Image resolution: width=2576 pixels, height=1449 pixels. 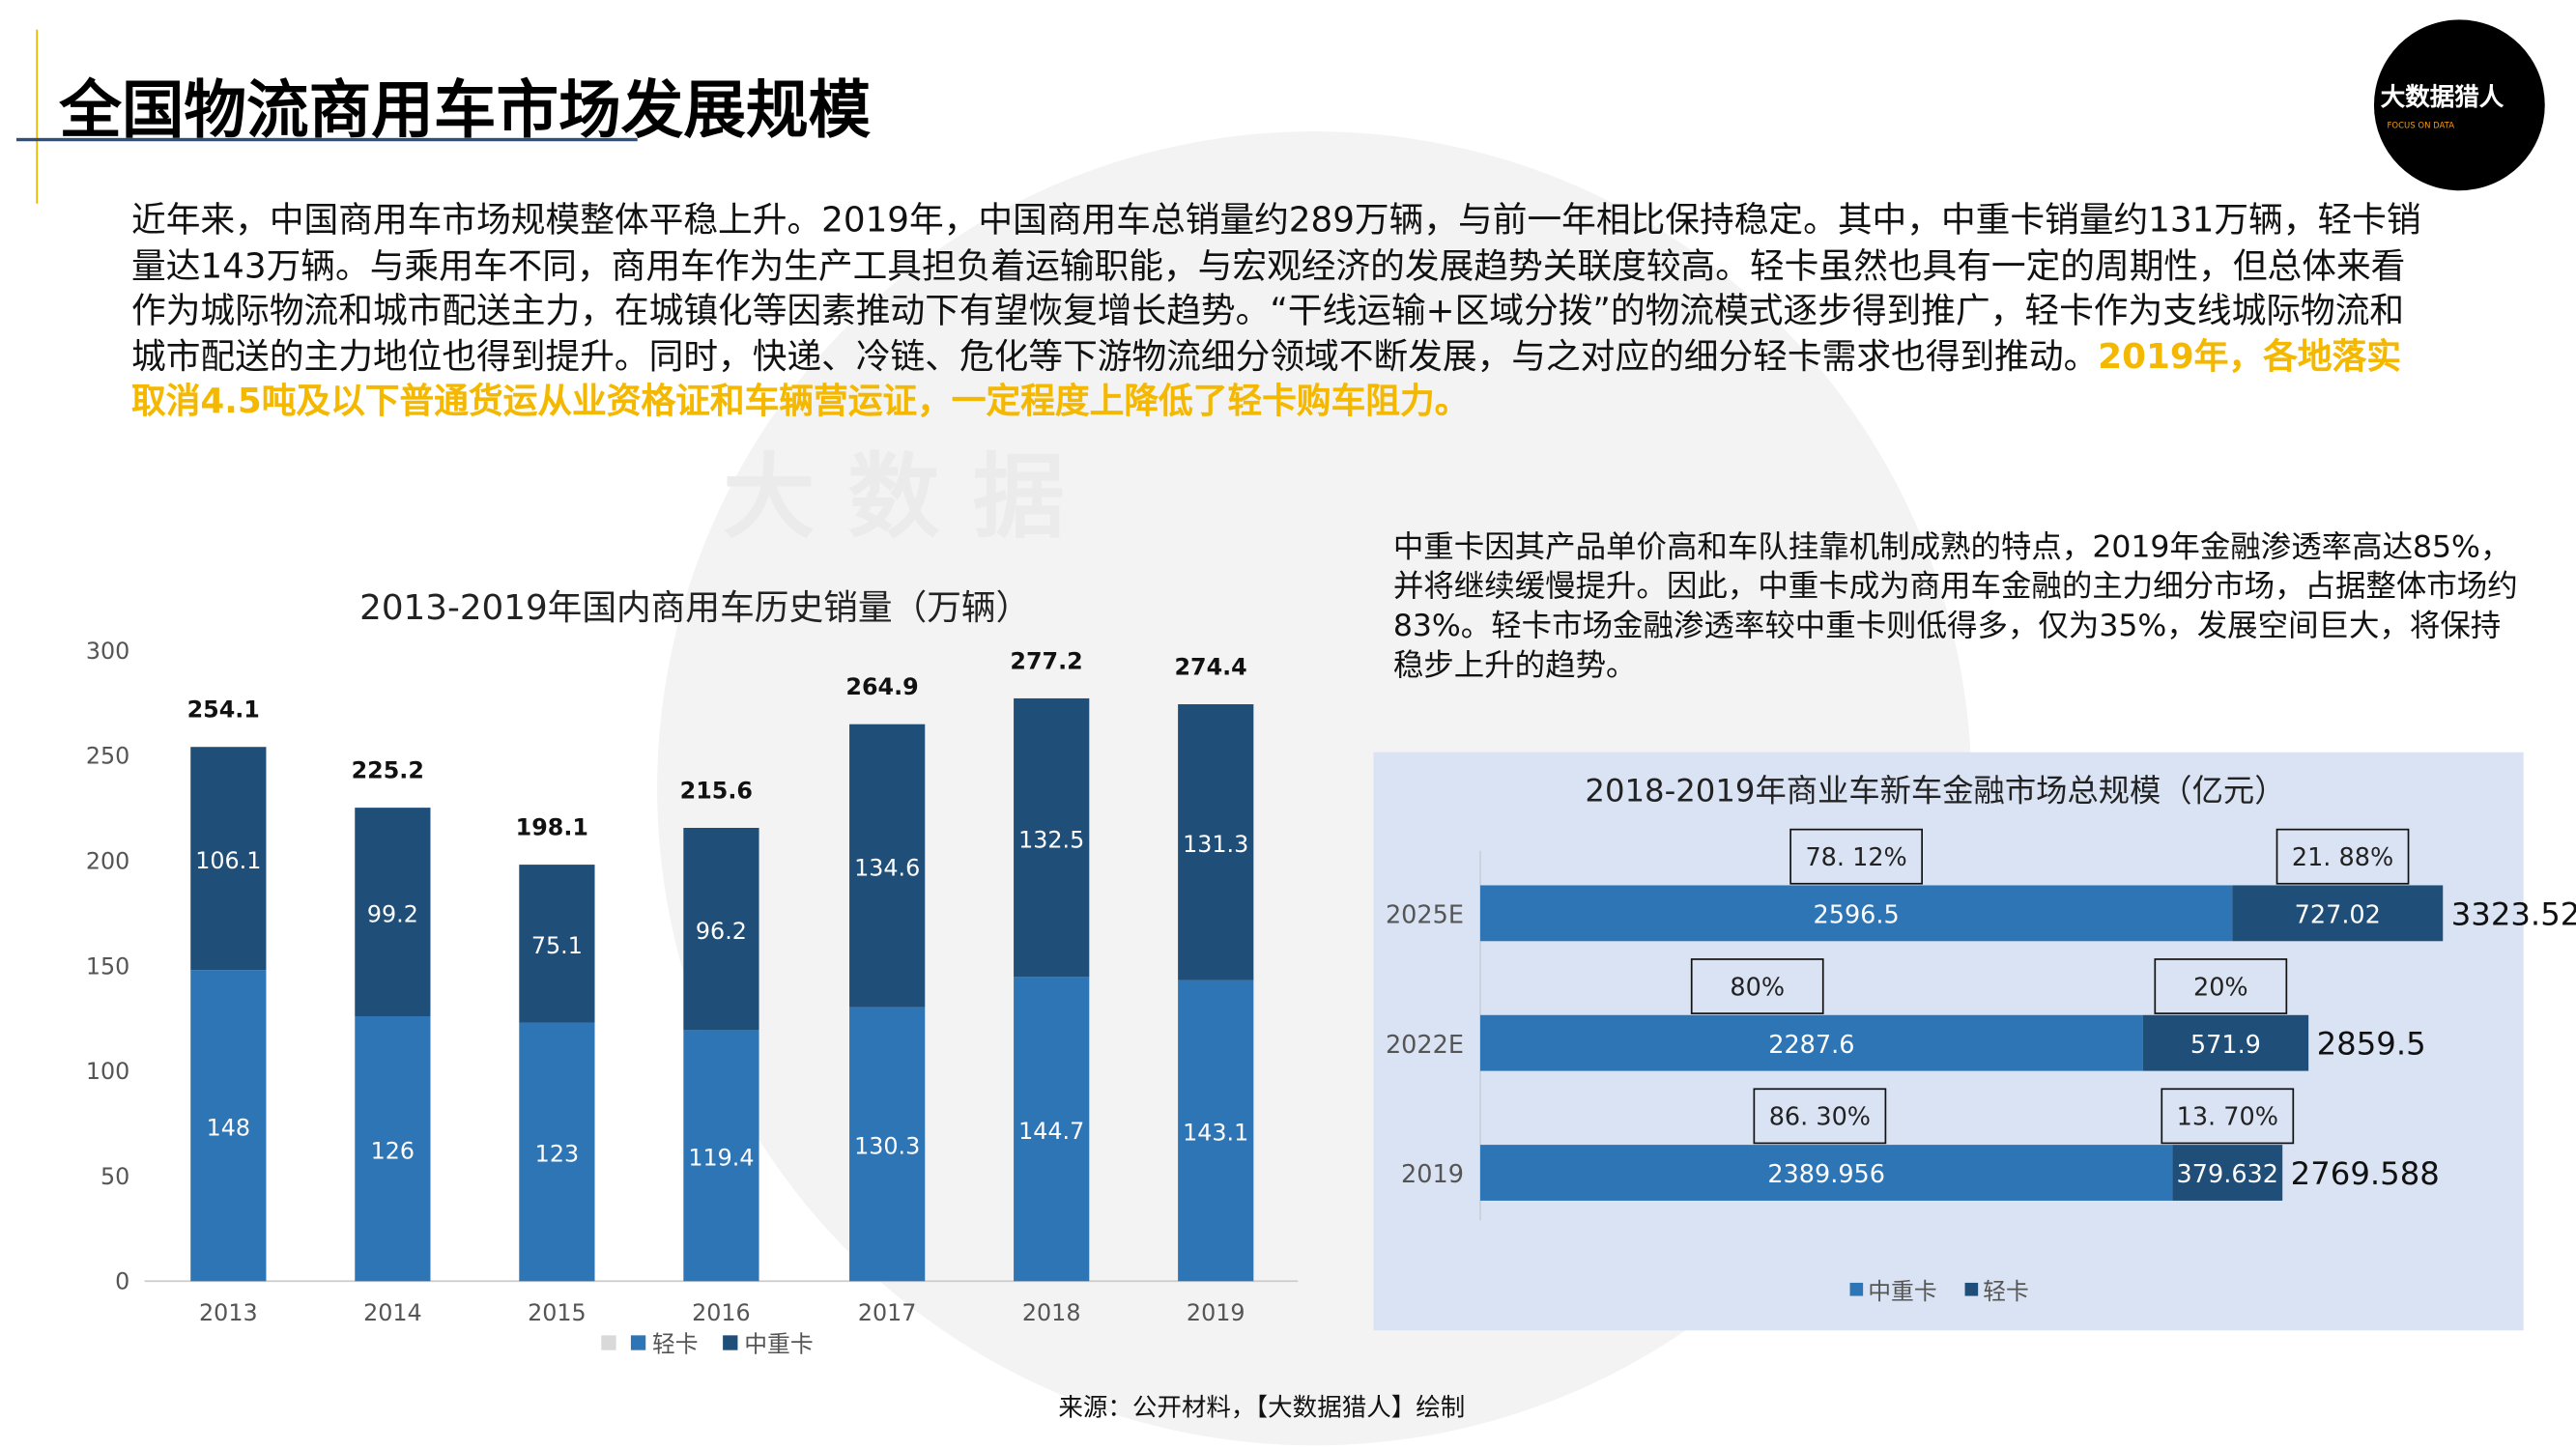 I want to click on data-label: 131.3, so click(x=1216, y=844).